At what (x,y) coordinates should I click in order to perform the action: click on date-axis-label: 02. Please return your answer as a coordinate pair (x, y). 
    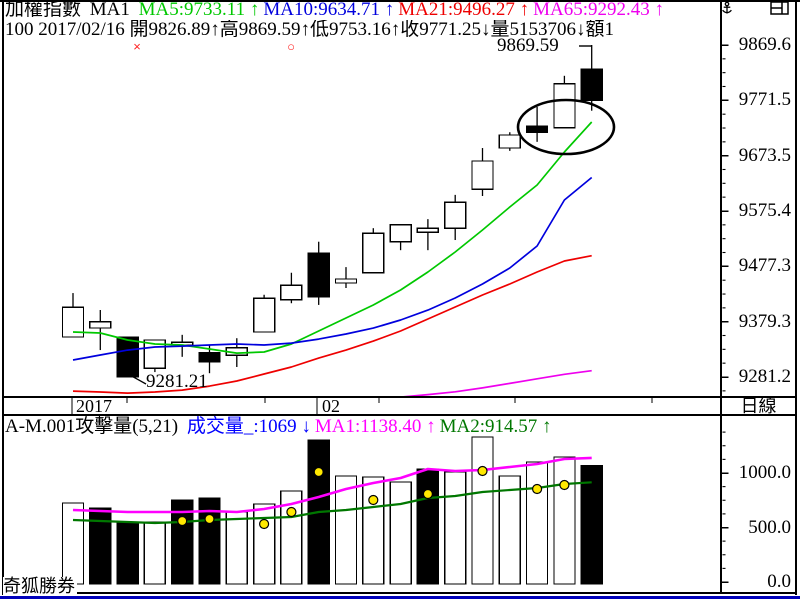
    Looking at the image, I should click on (331, 406).